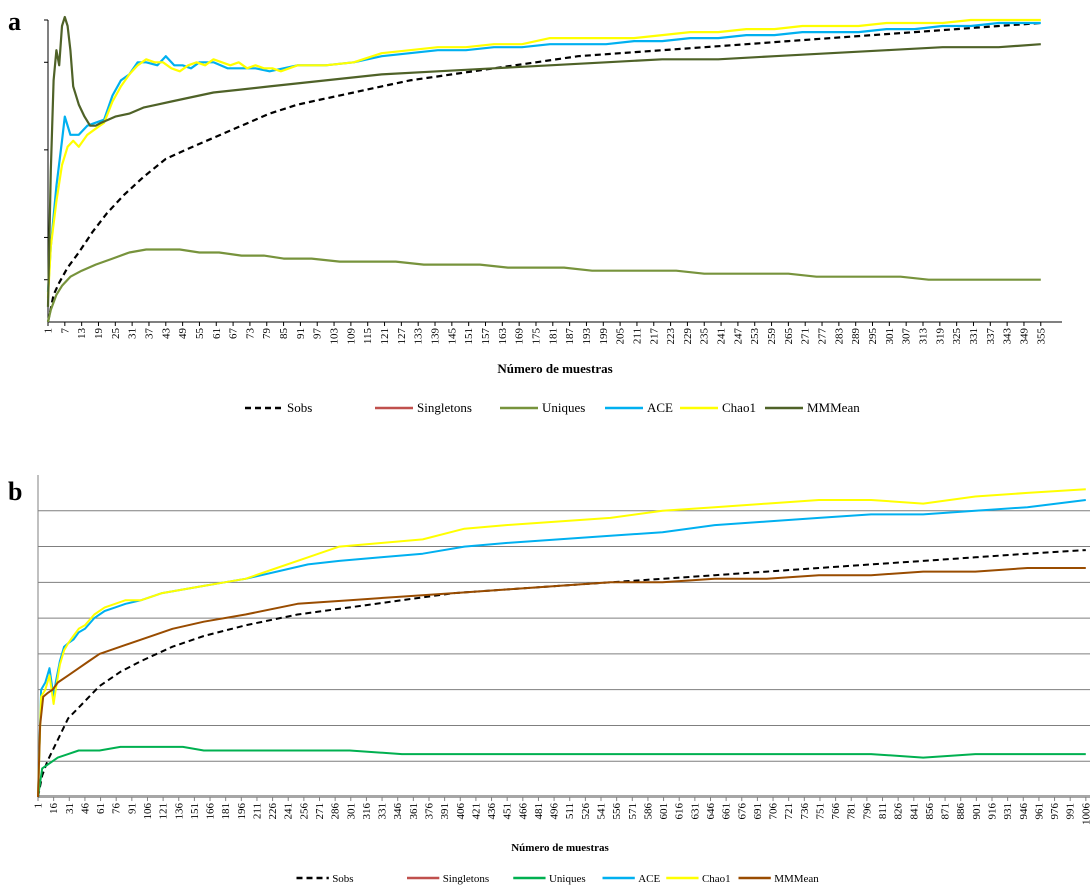  I want to click on x-tick-label: 133, so click(419, 336).